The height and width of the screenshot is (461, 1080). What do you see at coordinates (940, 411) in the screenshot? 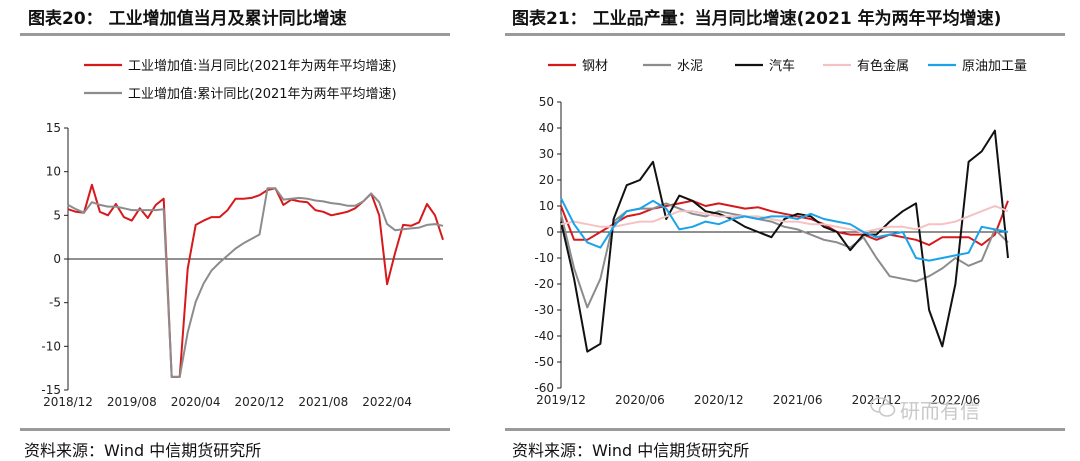
I see `watermark-text: 研而有信` at bounding box center [940, 411].